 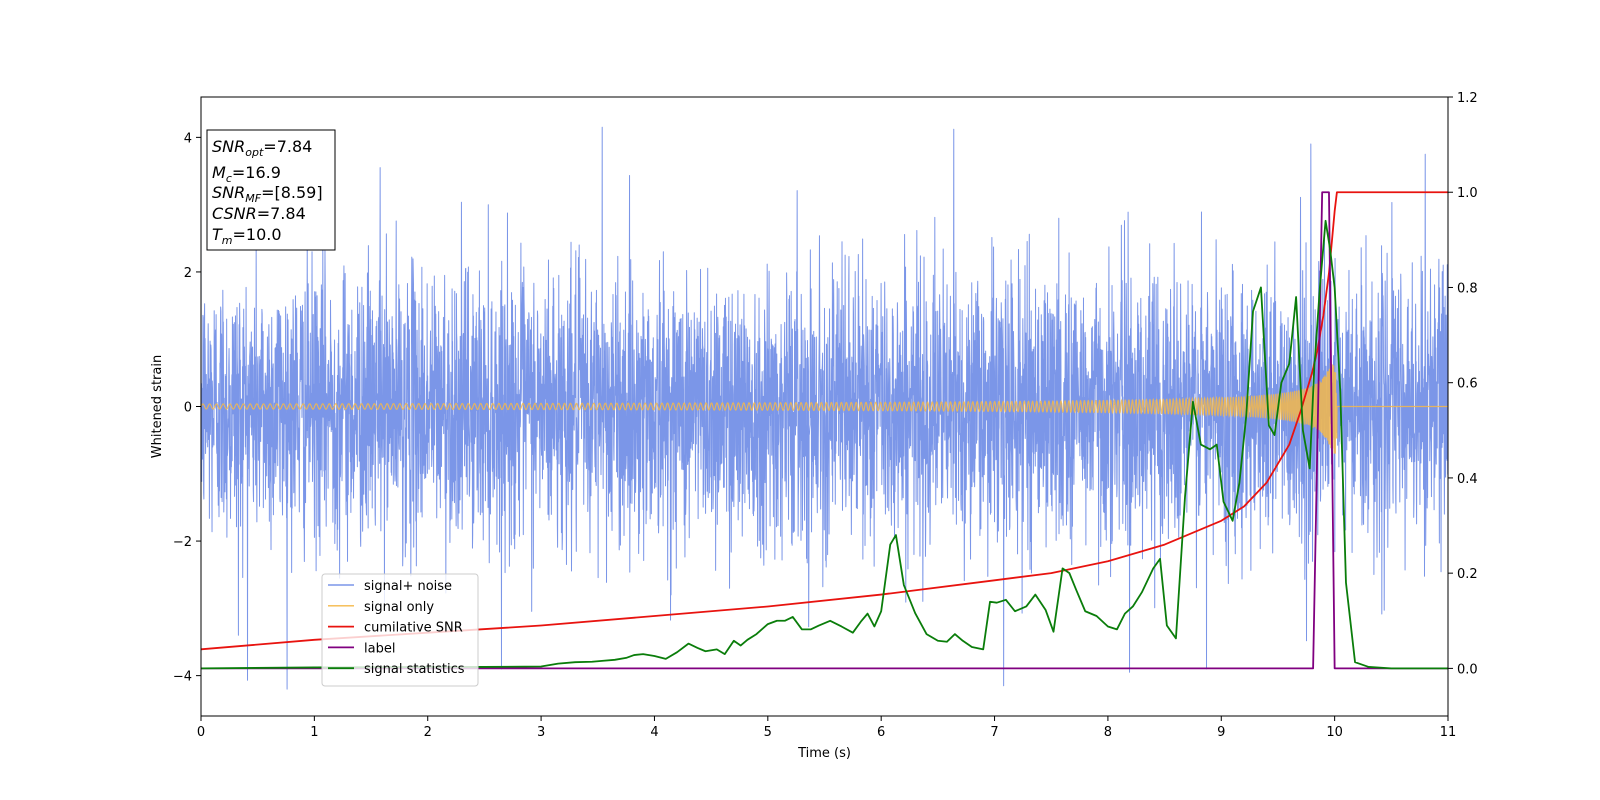 I want to click on y2-tick-label: 0.4, so click(x=1467, y=479).